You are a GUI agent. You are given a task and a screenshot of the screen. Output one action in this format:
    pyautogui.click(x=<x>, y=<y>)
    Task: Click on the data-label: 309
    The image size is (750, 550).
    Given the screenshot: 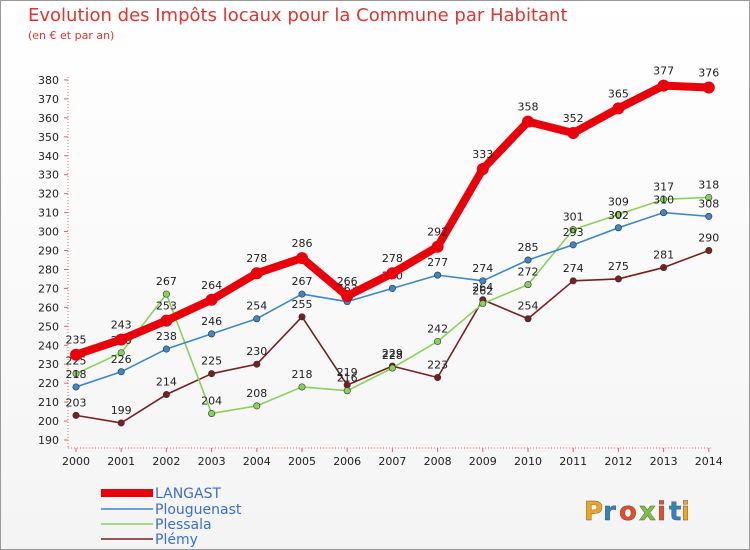 What is the action you would take?
    pyautogui.click(x=618, y=201)
    